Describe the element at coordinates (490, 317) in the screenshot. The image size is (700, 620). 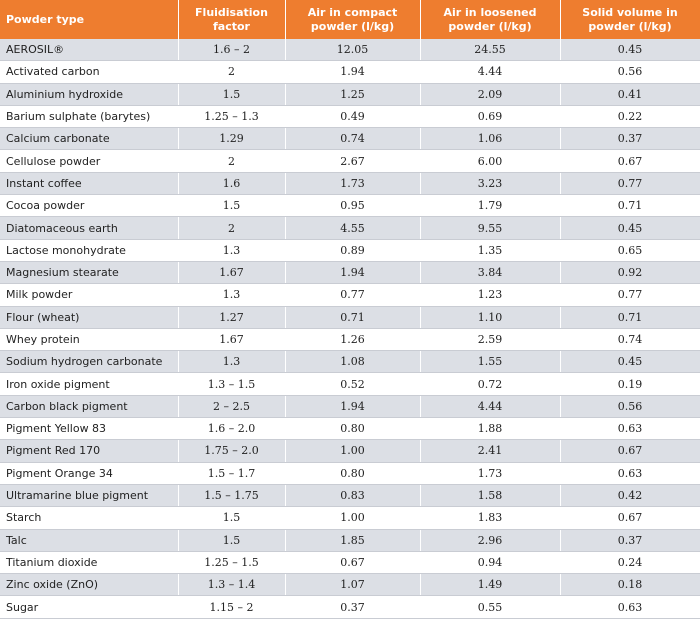
I see `value-cell: 1.10` at that location.